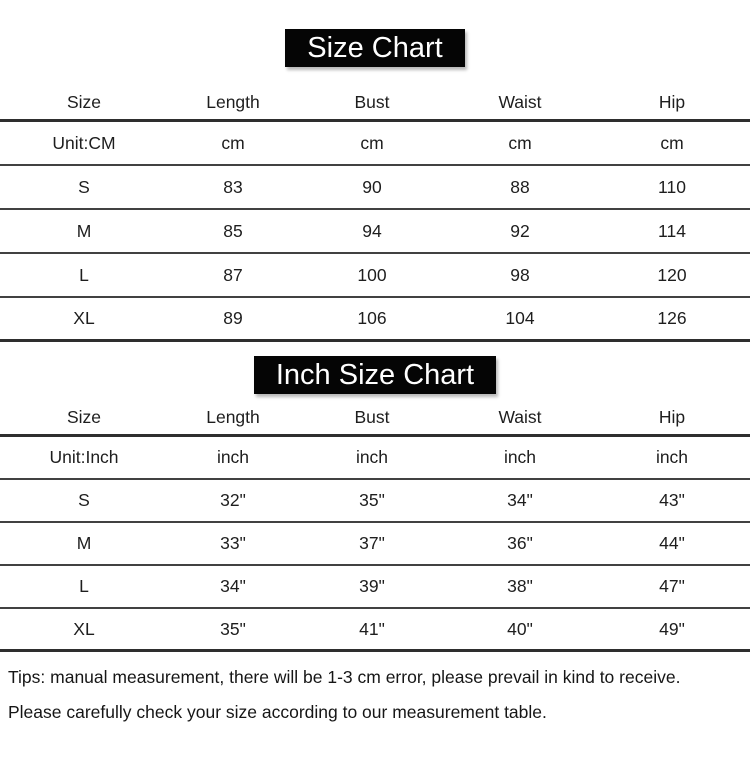 The width and height of the screenshot is (750, 779). What do you see at coordinates (520, 230) in the screenshot?
I see `value-cell: 92` at bounding box center [520, 230].